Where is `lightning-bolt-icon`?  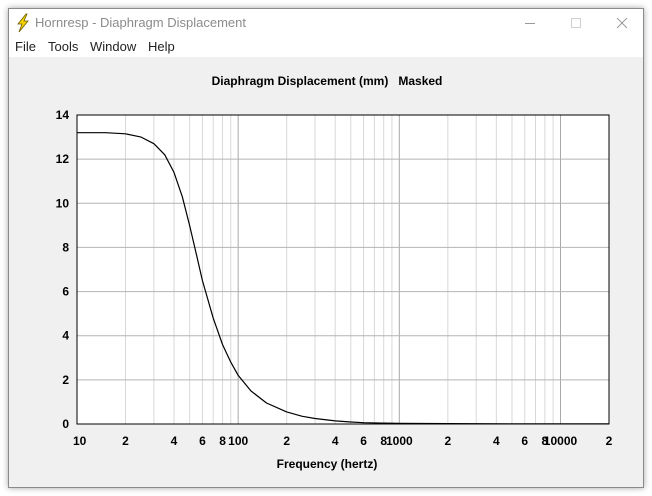 lightning-bolt-icon is located at coordinates (23, 23).